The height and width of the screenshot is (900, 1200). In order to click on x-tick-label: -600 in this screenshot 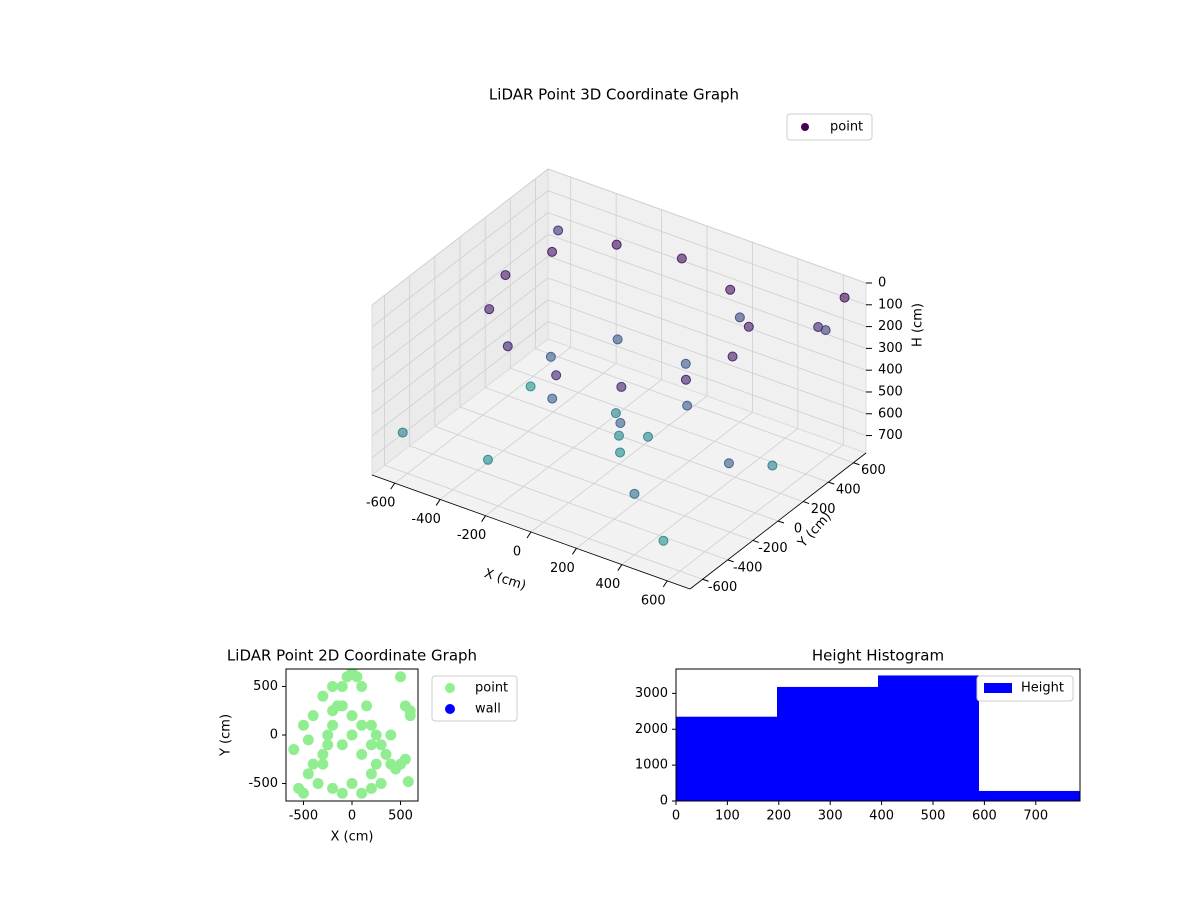, I will do `click(381, 503)`.